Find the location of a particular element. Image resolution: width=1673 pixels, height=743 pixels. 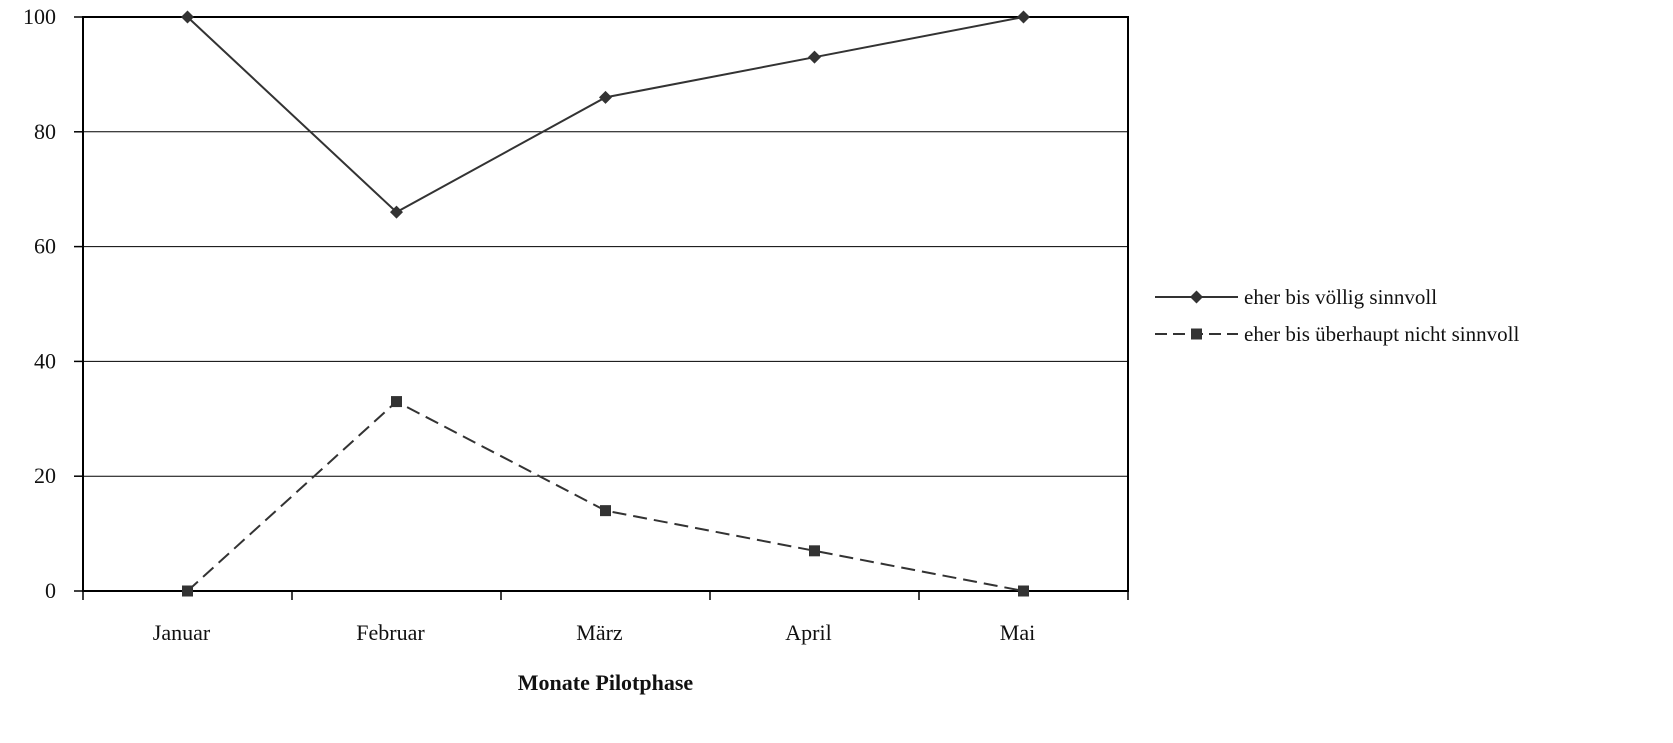

y-tick-label: 80 is located at coordinates (45, 131).